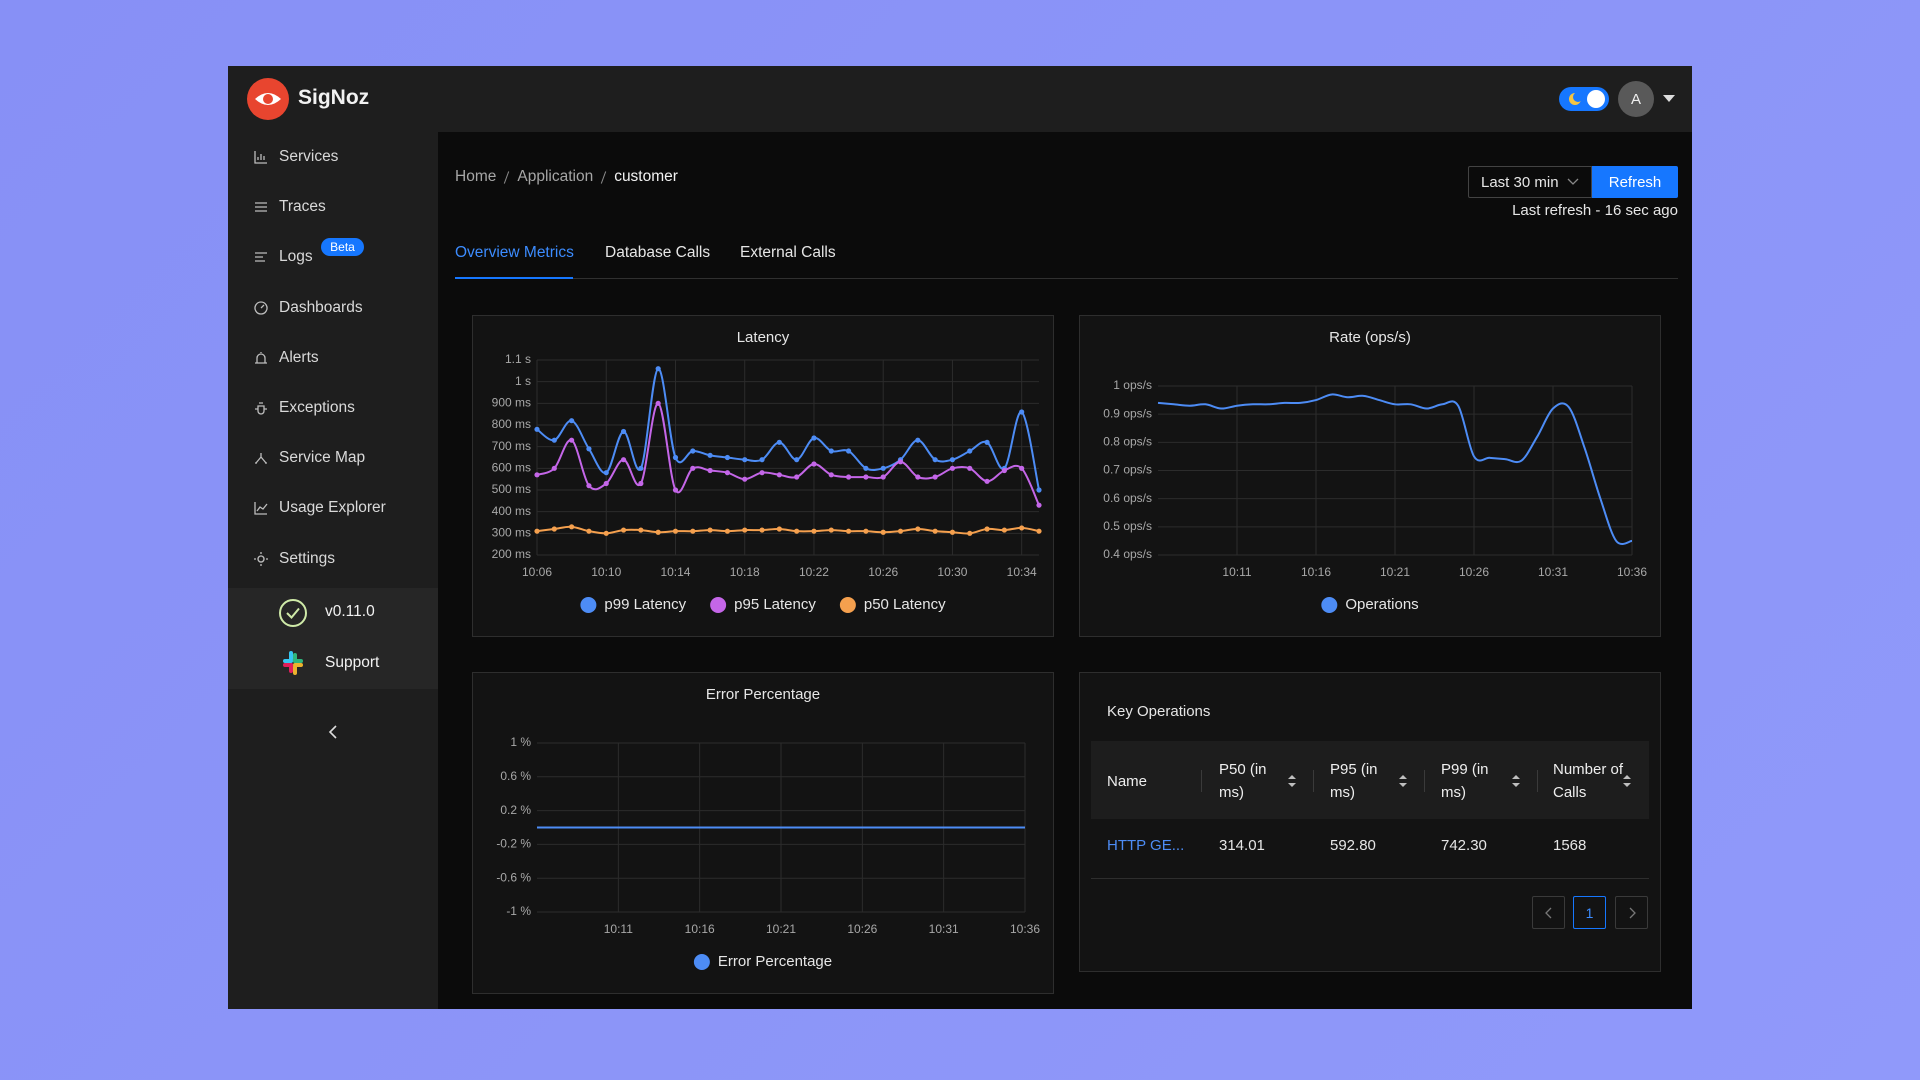 This screenshot has height=1080, width=1920. Describe the element at coordinates (515, 776) in the screenshot. I see `y-tick-label: 0.6 %` at that location.